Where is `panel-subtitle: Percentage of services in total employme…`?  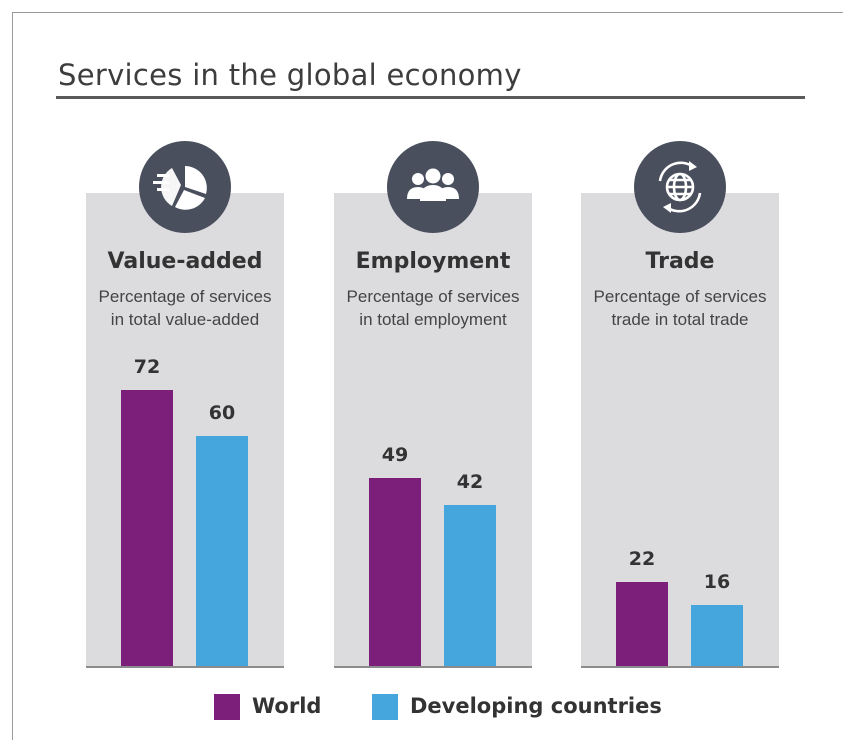 panel-subtitle: Percentage of services in total employme… is located at coordinates (433, 308).